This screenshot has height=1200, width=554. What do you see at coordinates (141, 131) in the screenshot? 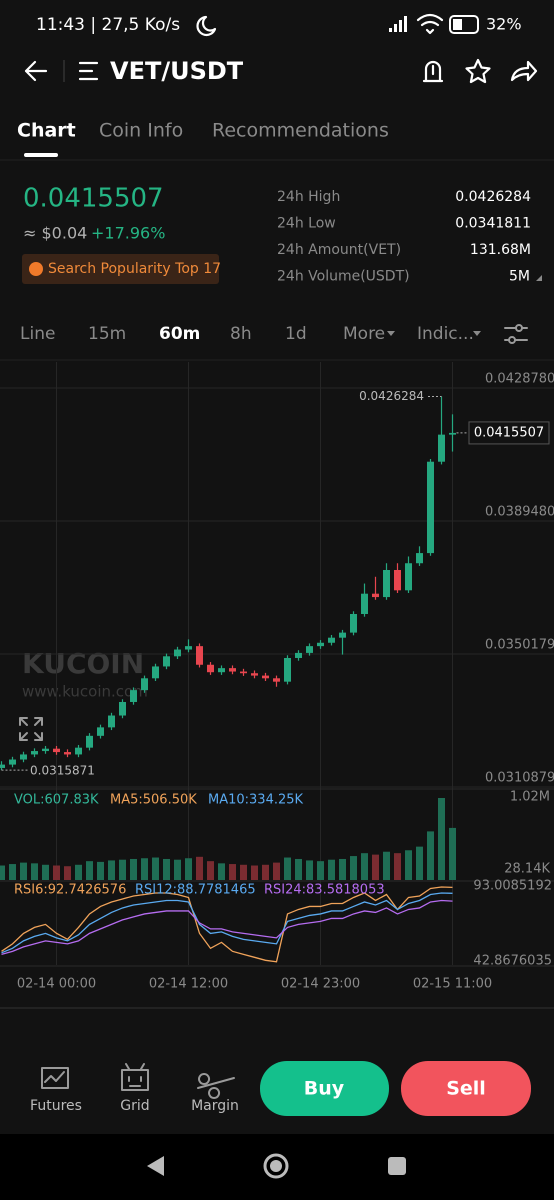
I see `tab-coin-info: Coin Info` at bounding box center [141, 131].